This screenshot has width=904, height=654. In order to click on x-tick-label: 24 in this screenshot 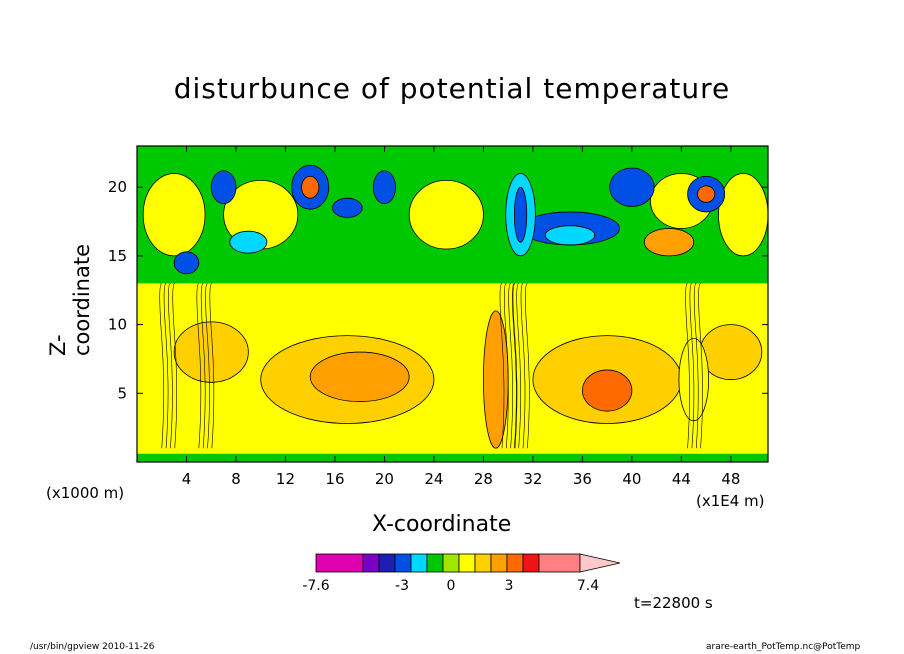, I will do `click(433, 479)`.